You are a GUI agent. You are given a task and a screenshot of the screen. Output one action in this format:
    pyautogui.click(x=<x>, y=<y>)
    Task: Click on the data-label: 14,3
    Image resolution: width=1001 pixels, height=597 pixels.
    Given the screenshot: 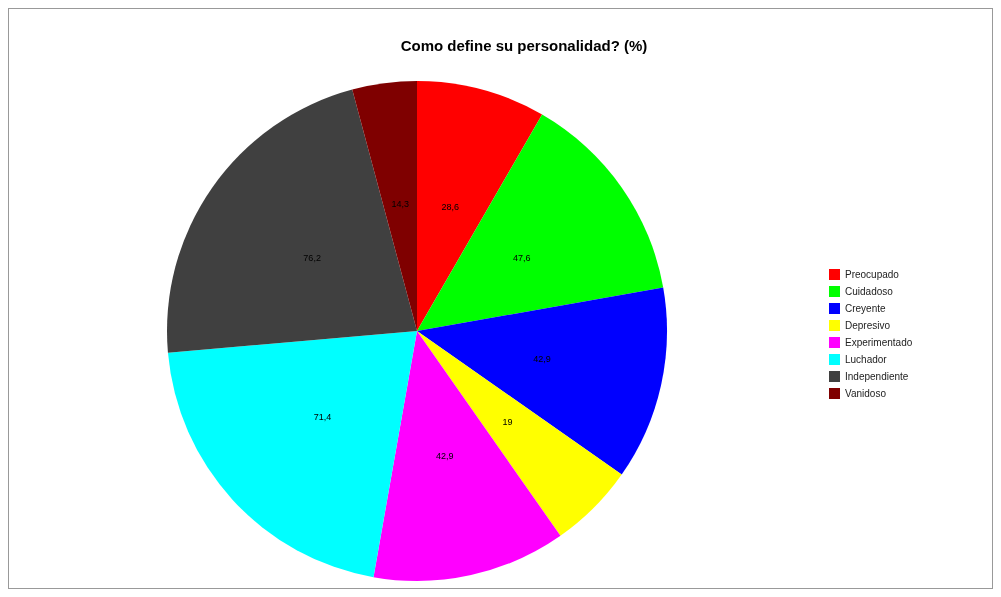 What is the action you would take?
    pyautogui.click(x=400, y=204)
    